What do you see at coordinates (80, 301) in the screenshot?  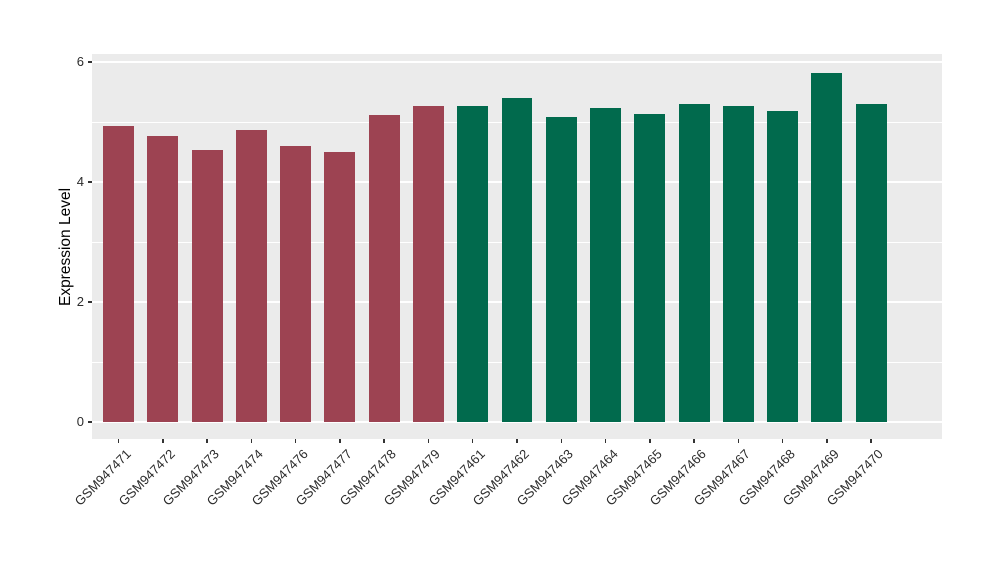 I see `y-tick-label: 2` at bounding box center [80, 301].